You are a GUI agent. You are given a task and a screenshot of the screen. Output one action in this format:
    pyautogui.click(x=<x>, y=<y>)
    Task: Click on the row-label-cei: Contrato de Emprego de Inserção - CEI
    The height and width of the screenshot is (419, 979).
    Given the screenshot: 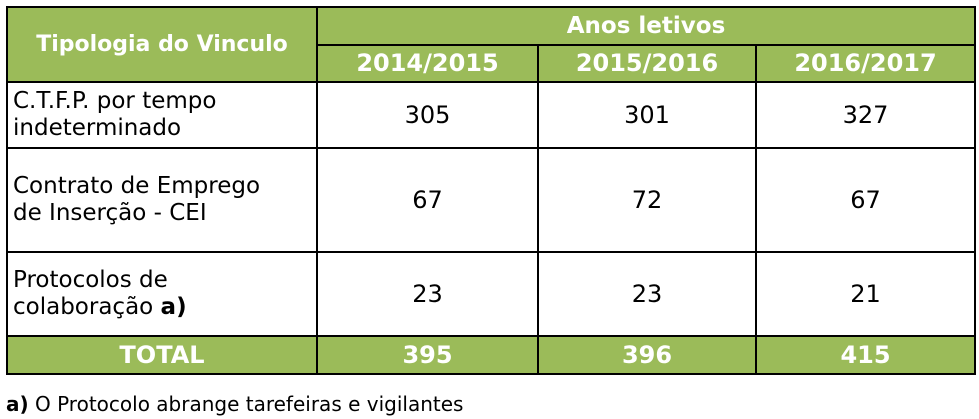 What is the action you would take?
    pyautogui.click(x=162, y=200)
    